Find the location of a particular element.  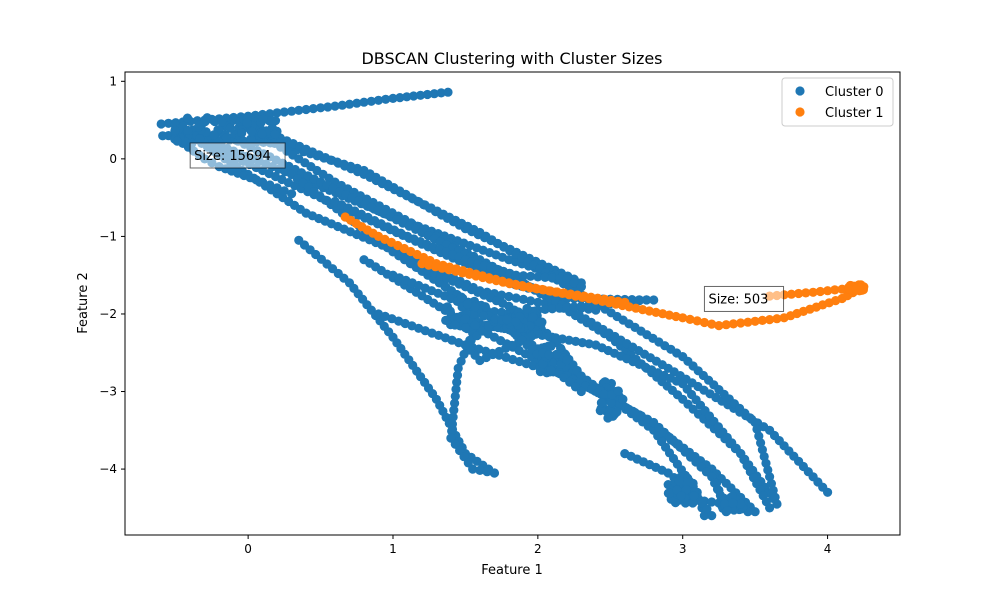

cluster-size-box is located at coordinates (237, 155).